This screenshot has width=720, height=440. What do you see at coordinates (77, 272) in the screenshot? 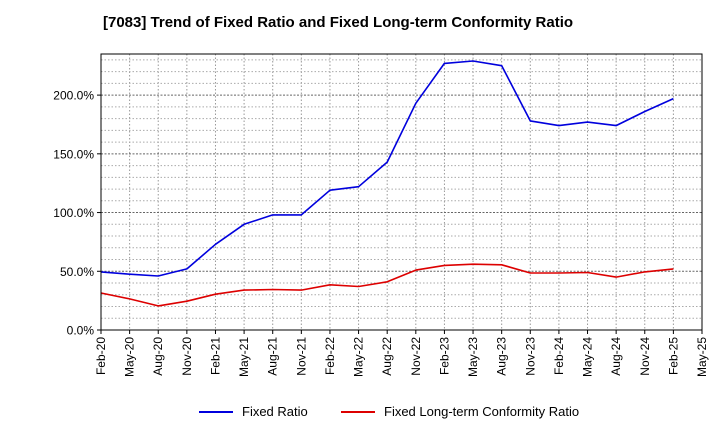
I see `y-tick-label: 50.0%` at bounding box center [77, 272].